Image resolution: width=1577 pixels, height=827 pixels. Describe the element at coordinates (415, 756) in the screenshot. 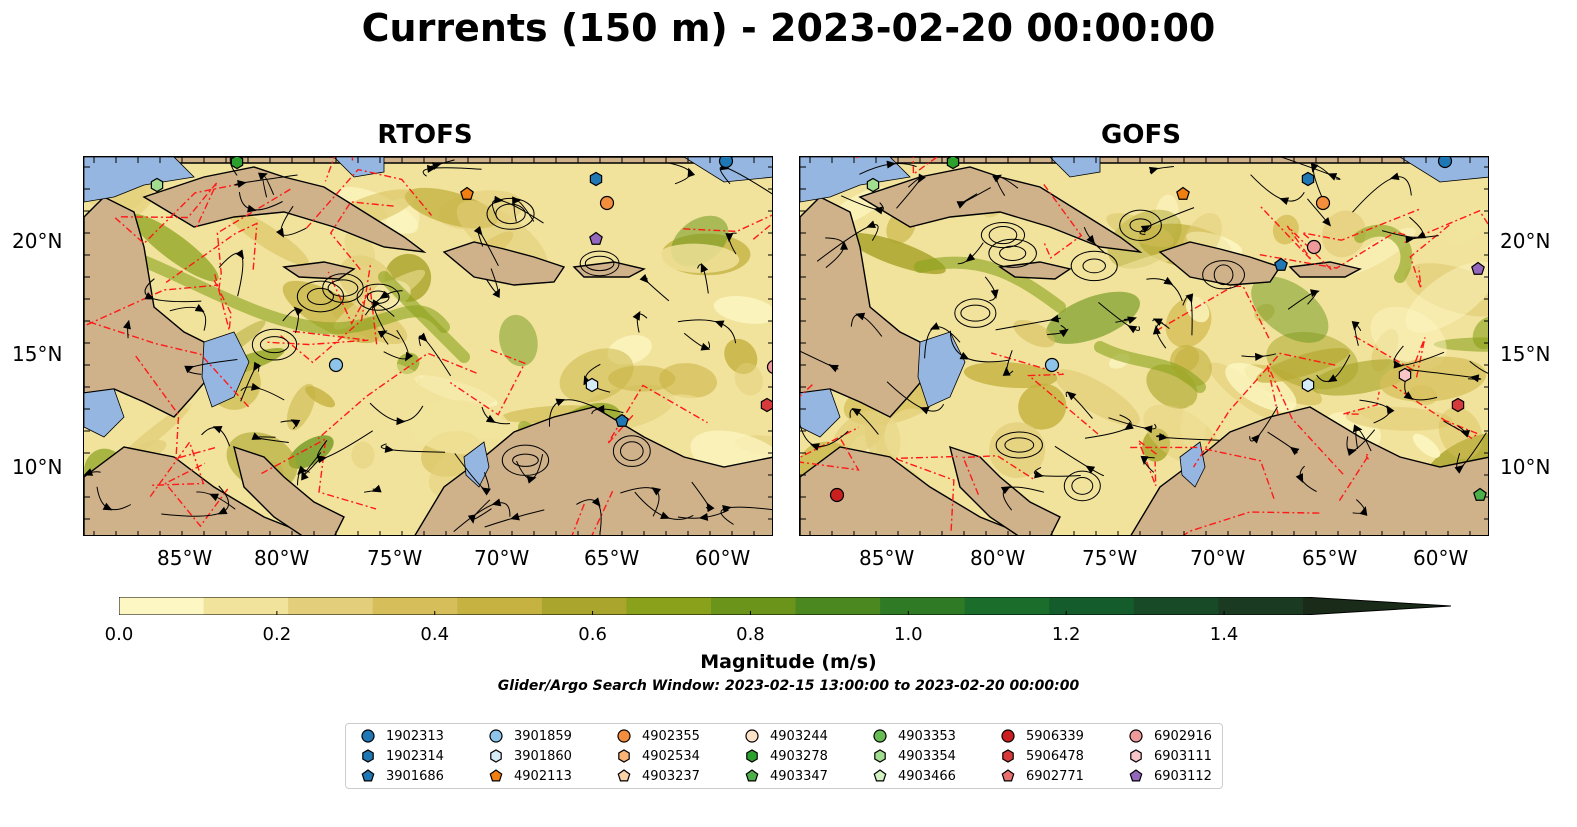

I see `legend-entry-label: 1902314` at that location.